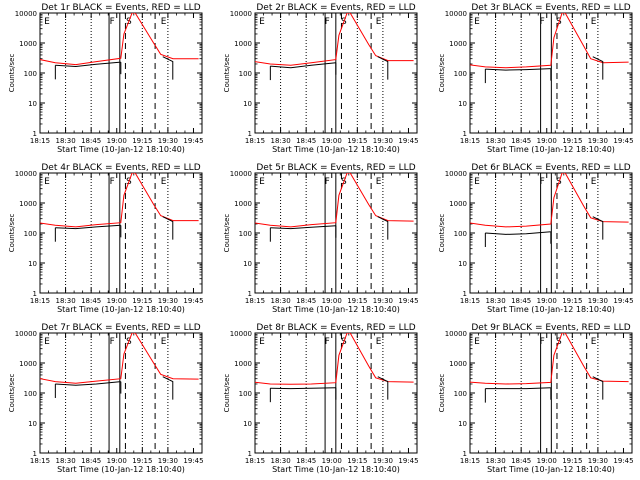 This screenshot has height=480, width=640. I want to click on panel-title: Det 9r BLACK = Events, RED = LLD, so click(550, 328).